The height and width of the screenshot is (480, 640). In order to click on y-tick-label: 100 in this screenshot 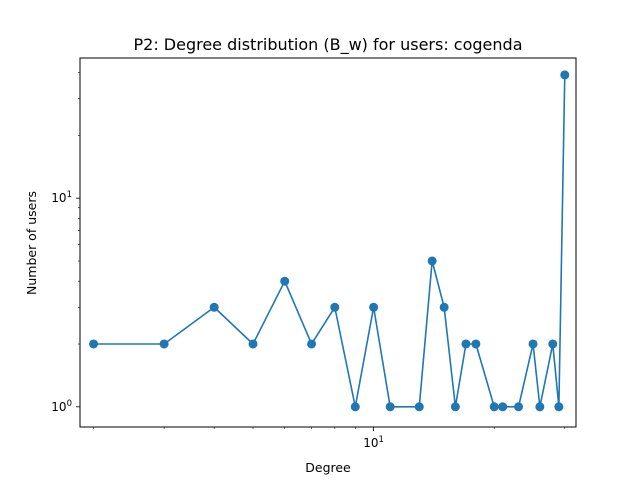, I will do `click(61, 406)`.